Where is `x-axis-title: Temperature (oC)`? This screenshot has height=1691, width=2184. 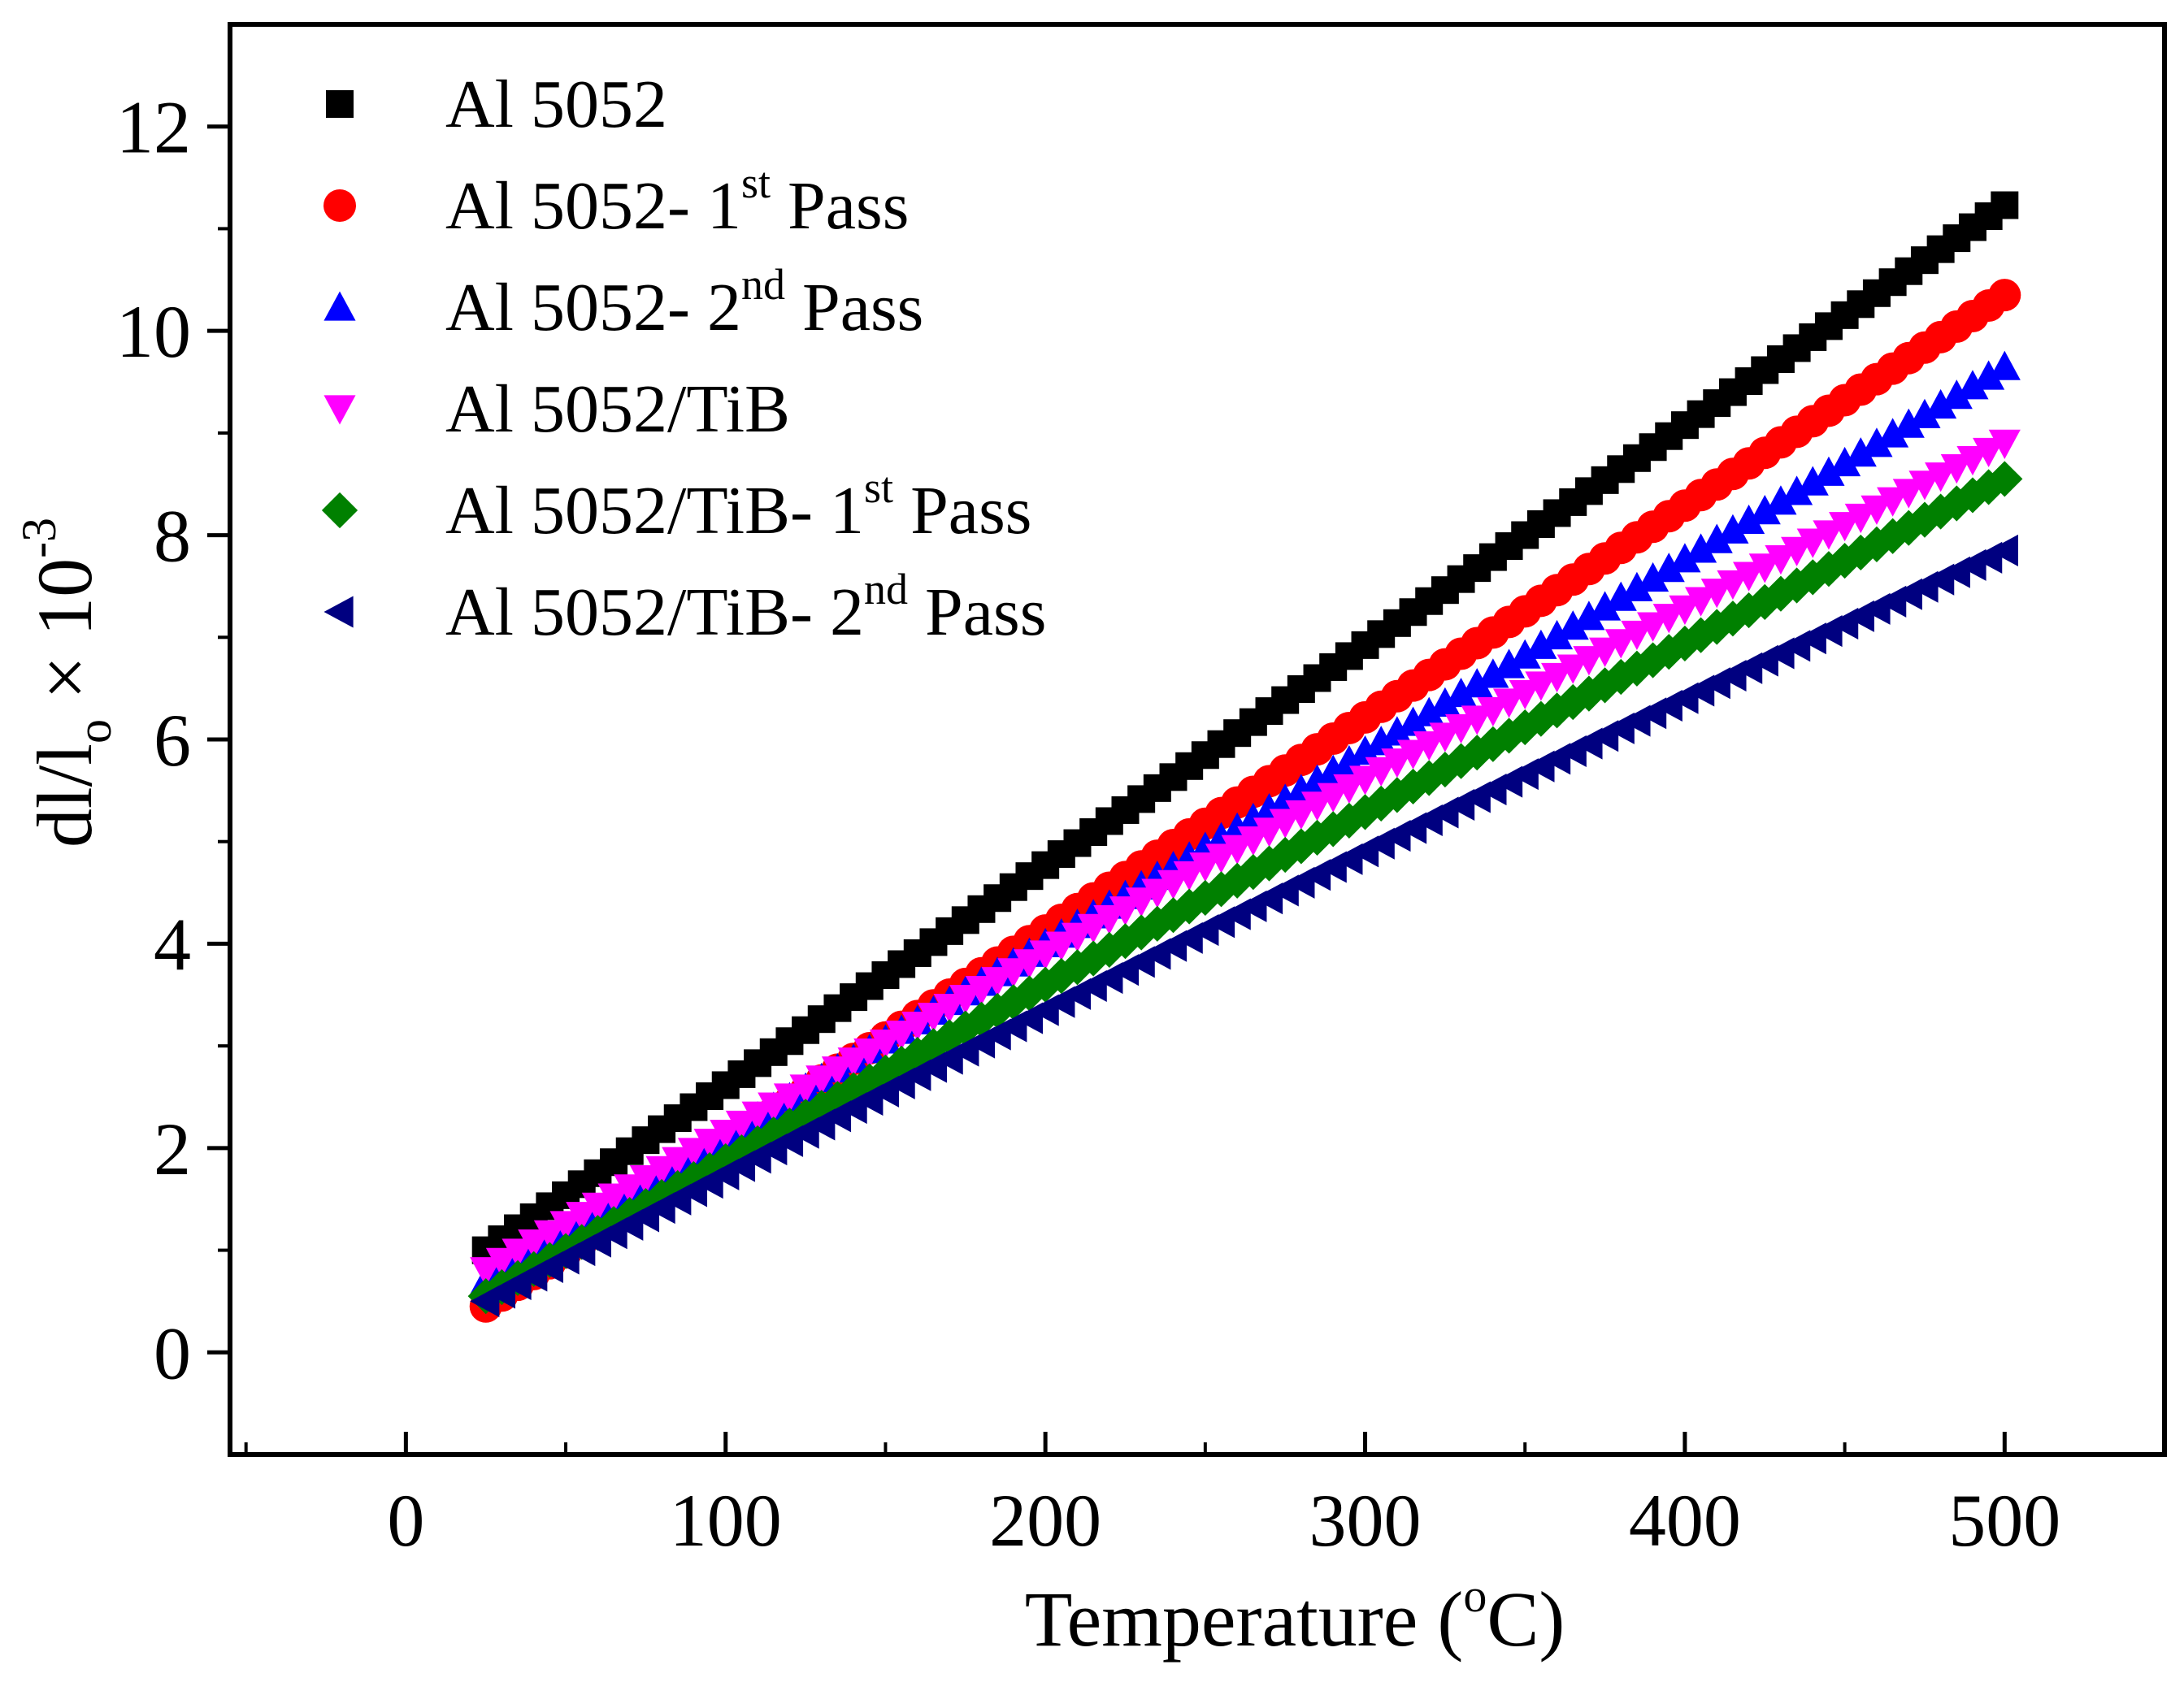 x-axis-title: Temperature (oC) is located at coordinates (1295, 1616).